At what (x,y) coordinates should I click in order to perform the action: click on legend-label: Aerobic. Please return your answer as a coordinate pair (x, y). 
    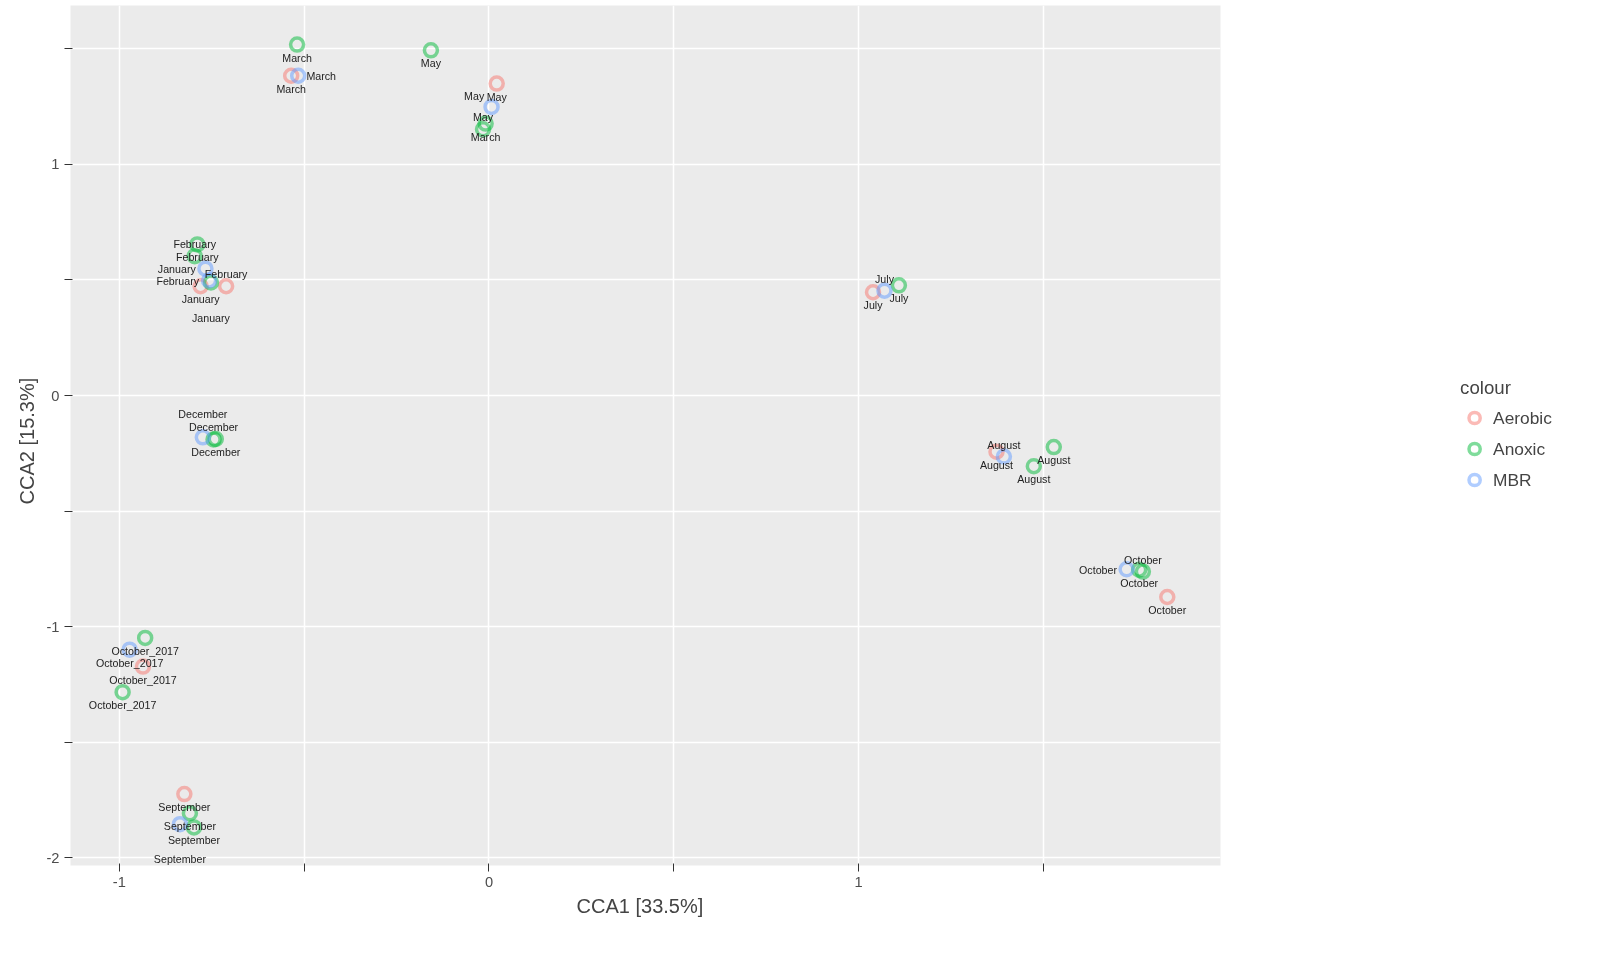
    Looking at the image, I should click on (1522, 417).